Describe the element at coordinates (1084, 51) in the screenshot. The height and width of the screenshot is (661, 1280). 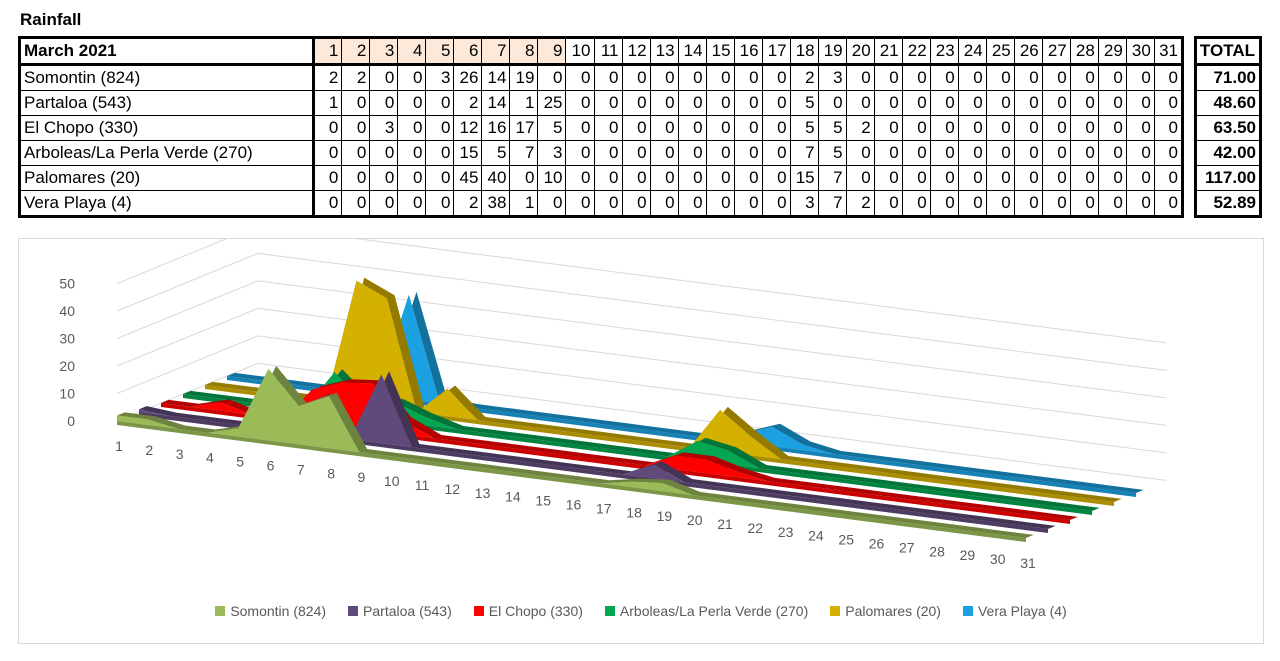
I see `day-header: 28` at that location.